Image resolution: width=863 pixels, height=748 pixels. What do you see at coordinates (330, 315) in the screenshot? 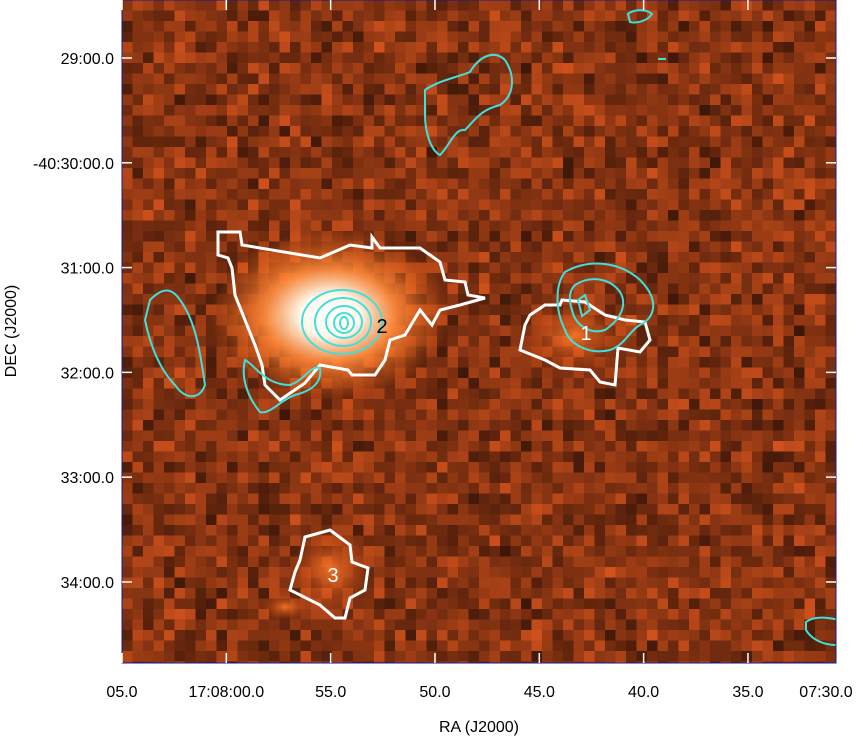
I see `bright-source` at bounding box center [330, 315].